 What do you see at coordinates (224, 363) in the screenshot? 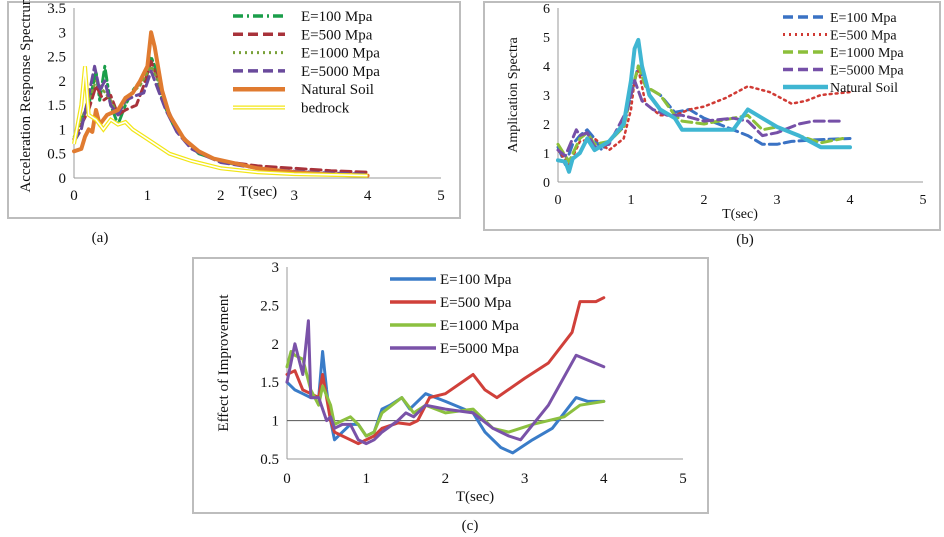
I see `y-axis-label: Effect of Improvement` at bounding box center [224, 363].